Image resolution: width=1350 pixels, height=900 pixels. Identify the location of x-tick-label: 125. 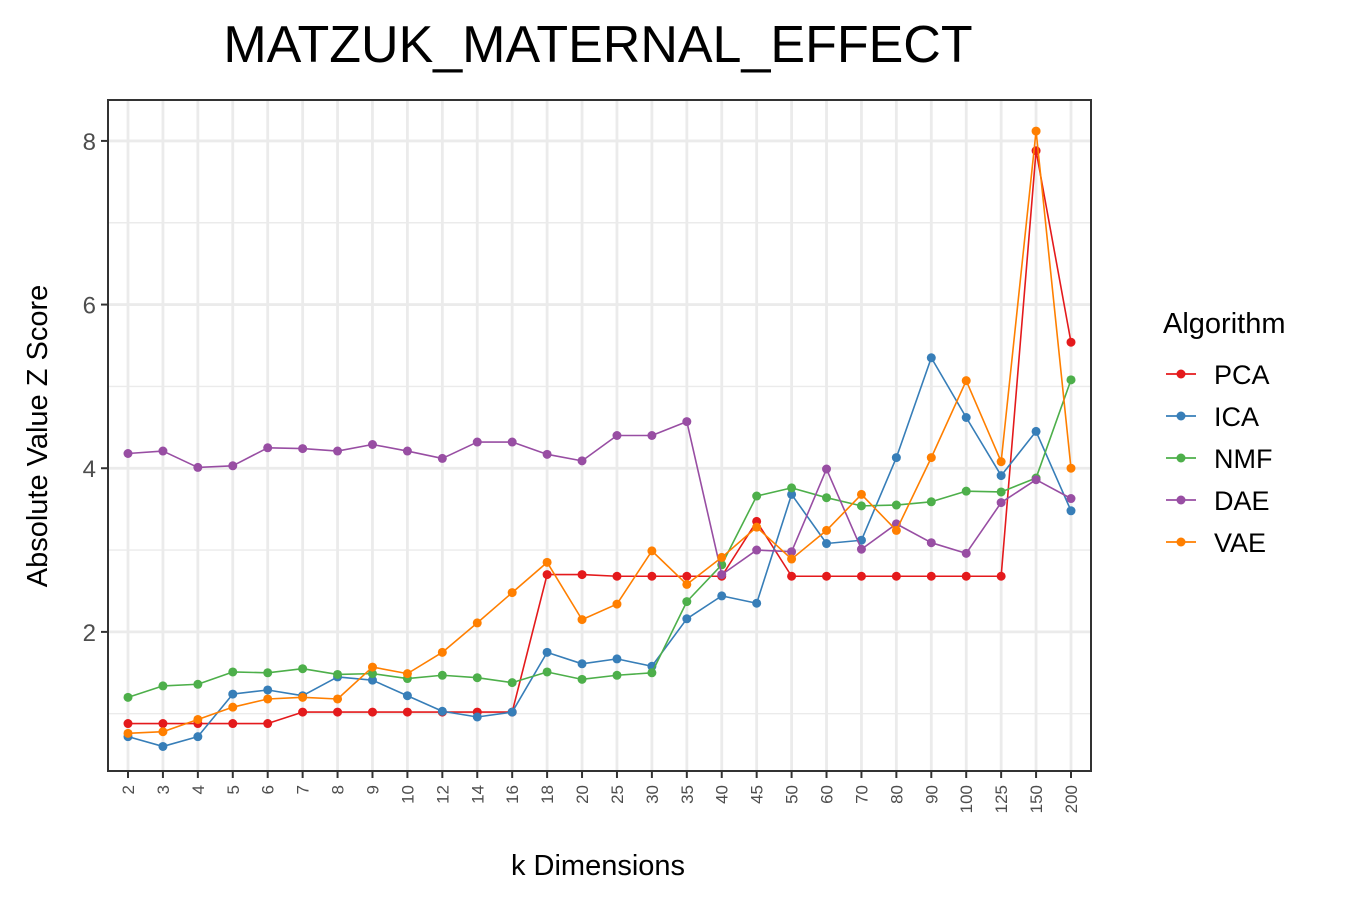
(1001, 799).